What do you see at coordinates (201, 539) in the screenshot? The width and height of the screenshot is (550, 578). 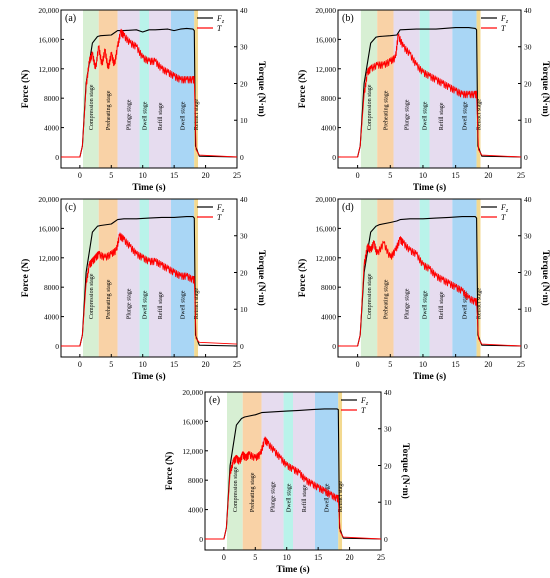 I see `y-tick-label: 0` at bounding box center [201, 539].